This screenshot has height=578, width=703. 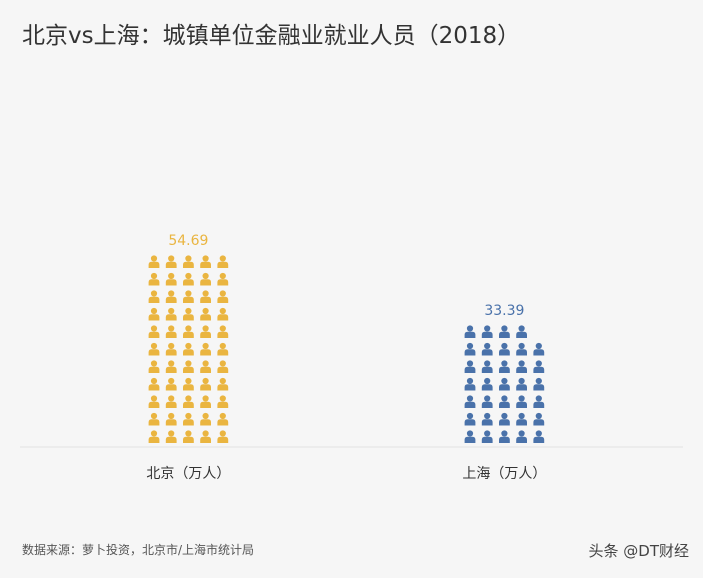 What do you see at coordinates (188, 474) in the screenshot?
I see `category-label: 北京（万人）` at bounding box center [188, 474].